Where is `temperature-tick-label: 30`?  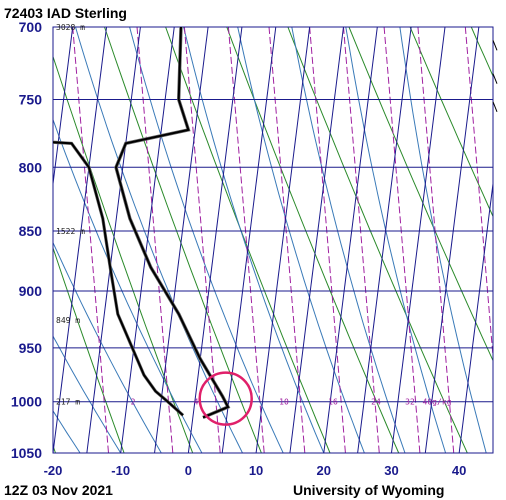 temperature-tick-label: 30 is located at coordinates (391, 470).